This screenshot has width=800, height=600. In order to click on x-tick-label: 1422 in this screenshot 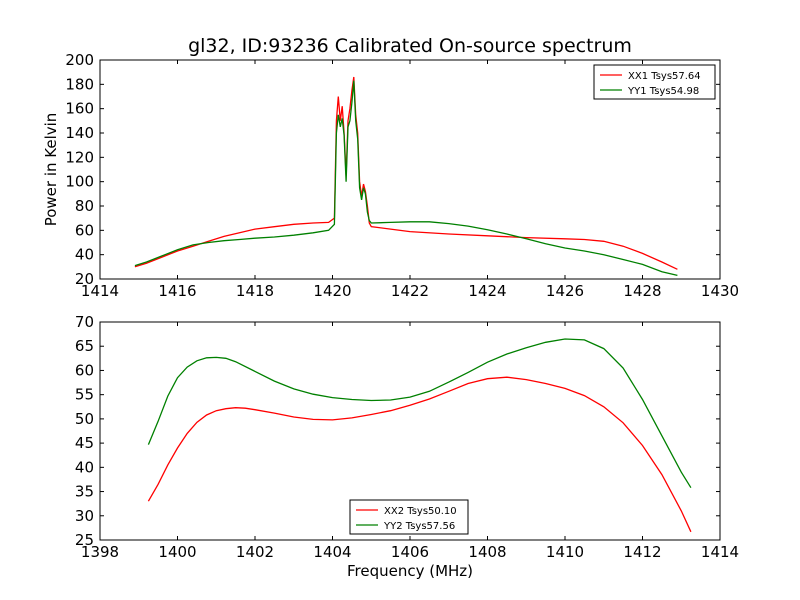, I will do `click(410, 291)`.